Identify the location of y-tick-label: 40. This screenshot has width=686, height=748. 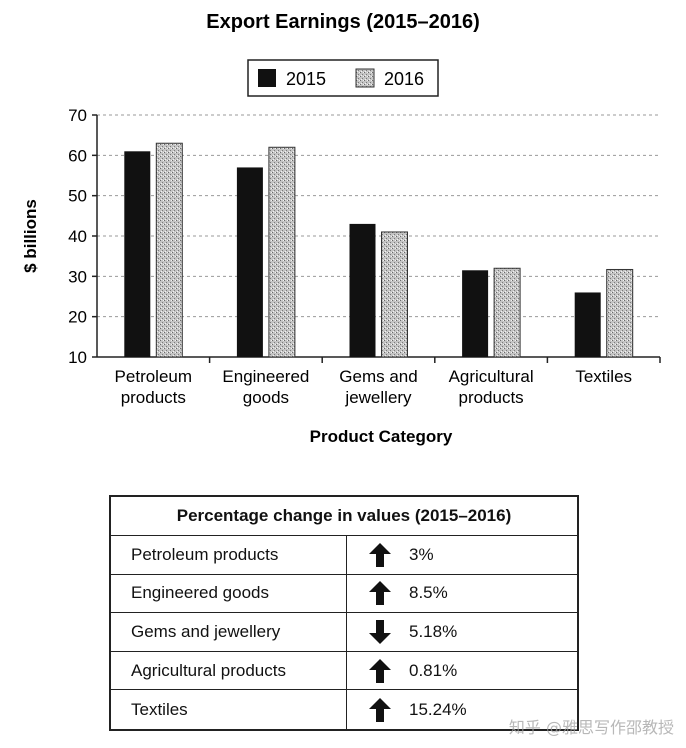
(77, 236).